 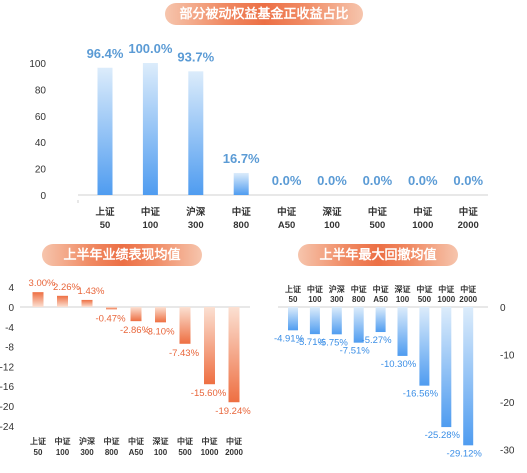 I want to click on chart1-category-label: 上证, so click(x=105, y=212).